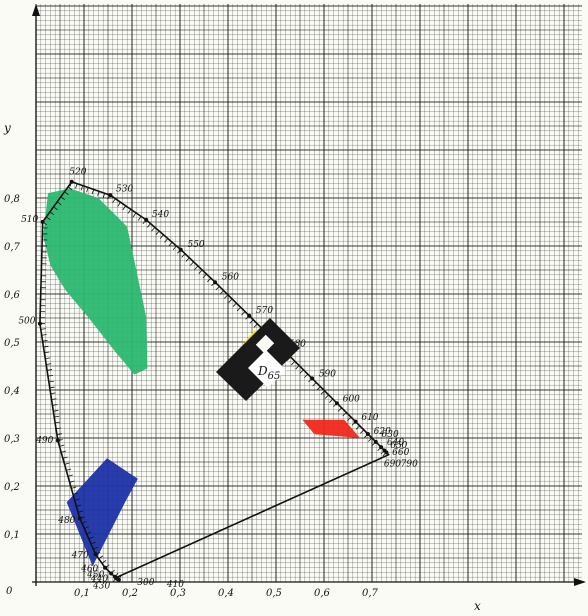 Image resolution: width=588 pixels, height=616 pixels. Describe the element at coordinates (95, 281) in the screenshot. I see `green-patch` at that location.